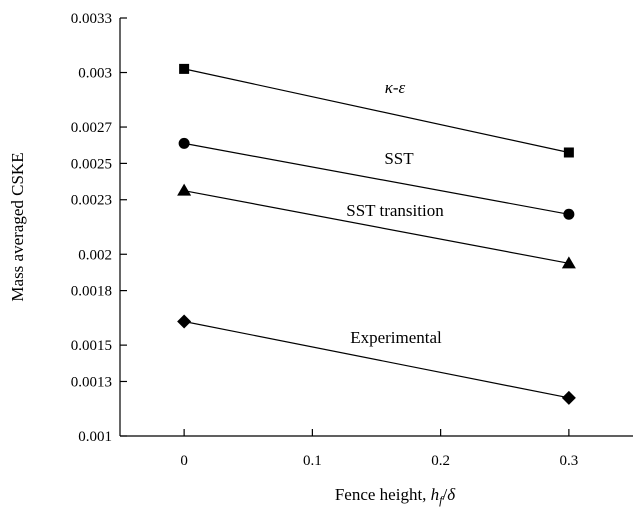 Image resolution: width=633 pixels, height=511 pixels. I want to click on x-axis-title-delta: δ, so click(451, 494).